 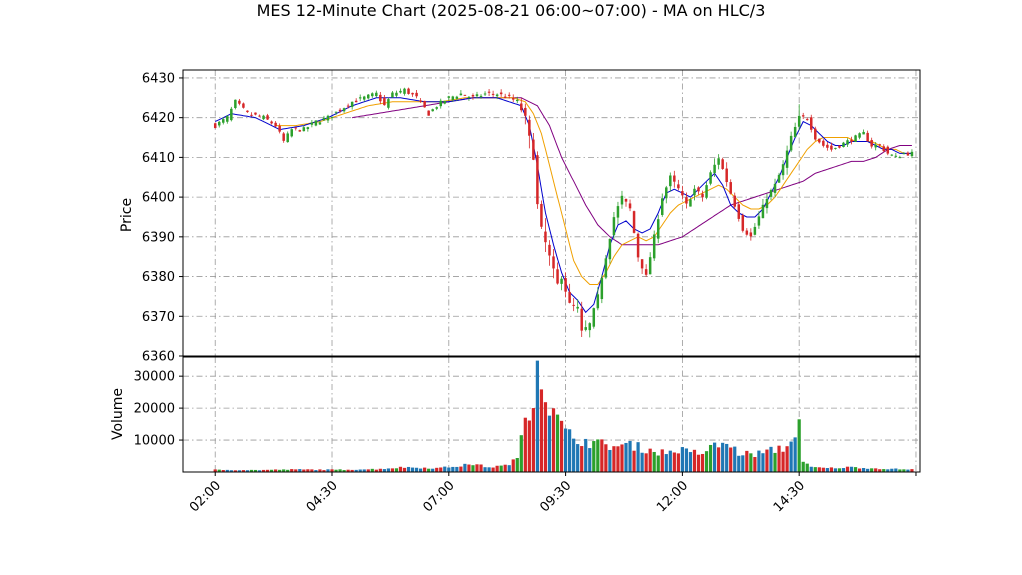 I want to click on price-tick-label: 6360, so click(x=158, y=357).